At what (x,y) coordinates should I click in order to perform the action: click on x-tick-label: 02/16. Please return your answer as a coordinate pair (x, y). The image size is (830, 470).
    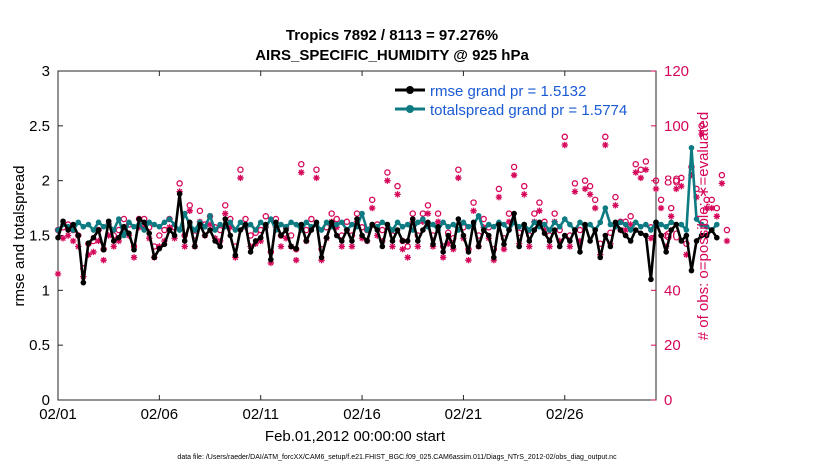
    Looking at the image, I should click on (362, 414).